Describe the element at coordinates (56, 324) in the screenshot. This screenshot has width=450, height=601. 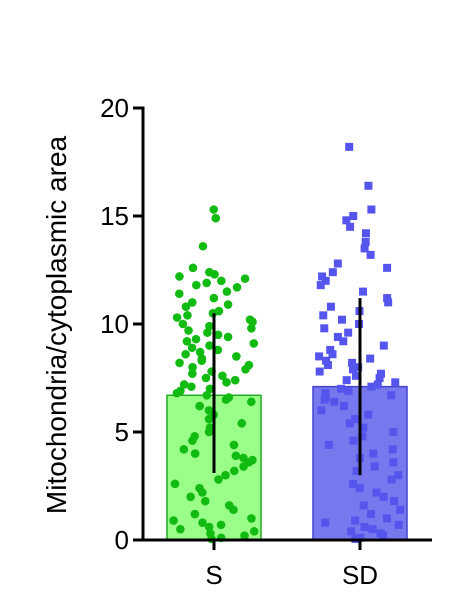
I see `y-axis-title: Mitochondria/cytoplasmic area` at that location.